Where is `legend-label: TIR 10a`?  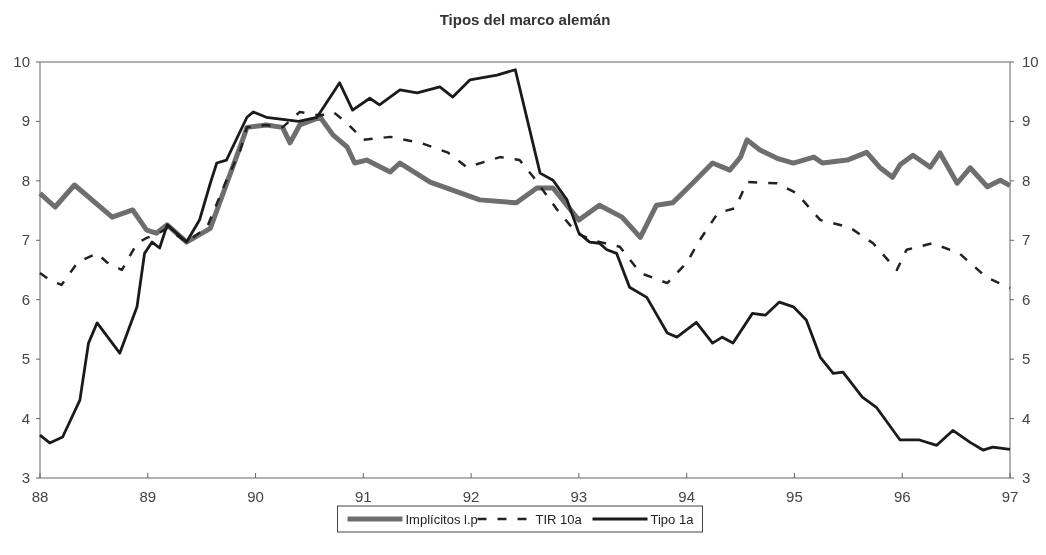 legend-label: TIR 10a is located at coordinates (559, 519).